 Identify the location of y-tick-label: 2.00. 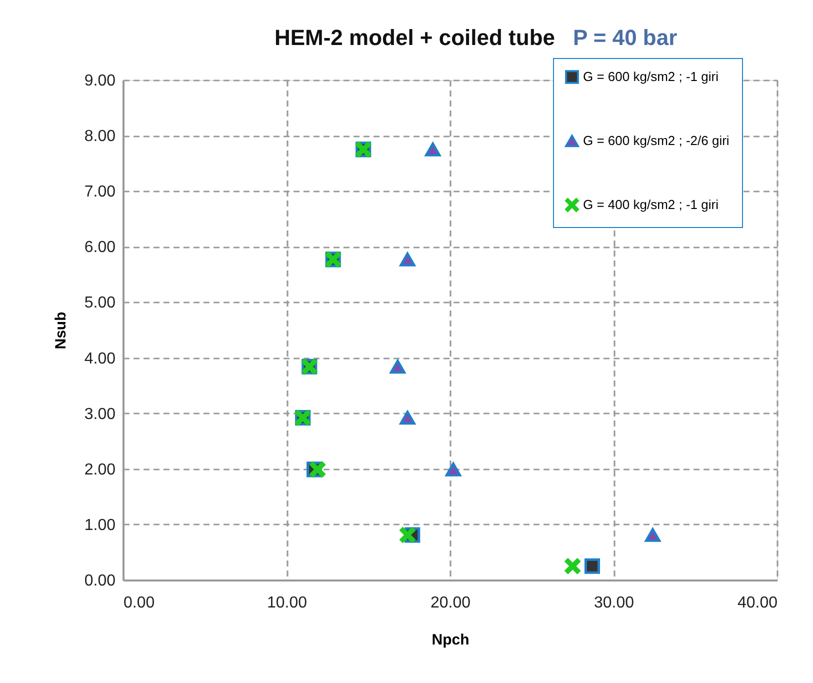
(100, 469).